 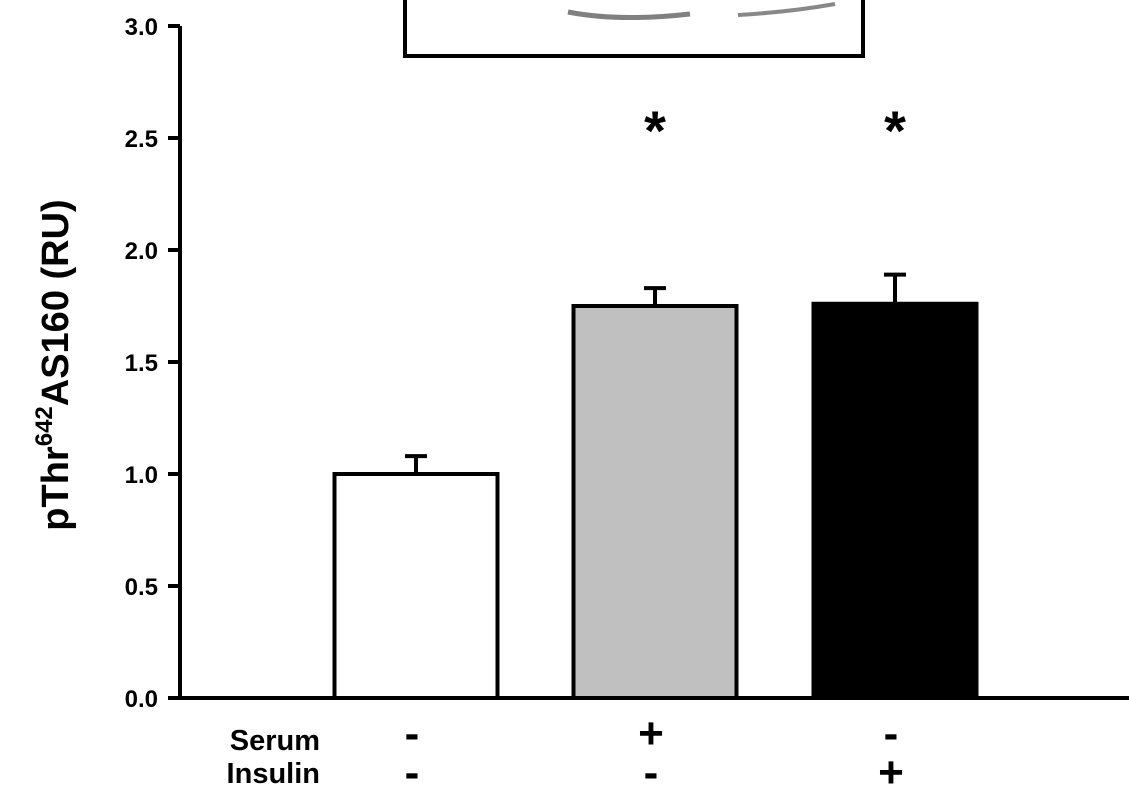 I want to click on y-axis-label-superscript: 642, so click(x=44, y=426).